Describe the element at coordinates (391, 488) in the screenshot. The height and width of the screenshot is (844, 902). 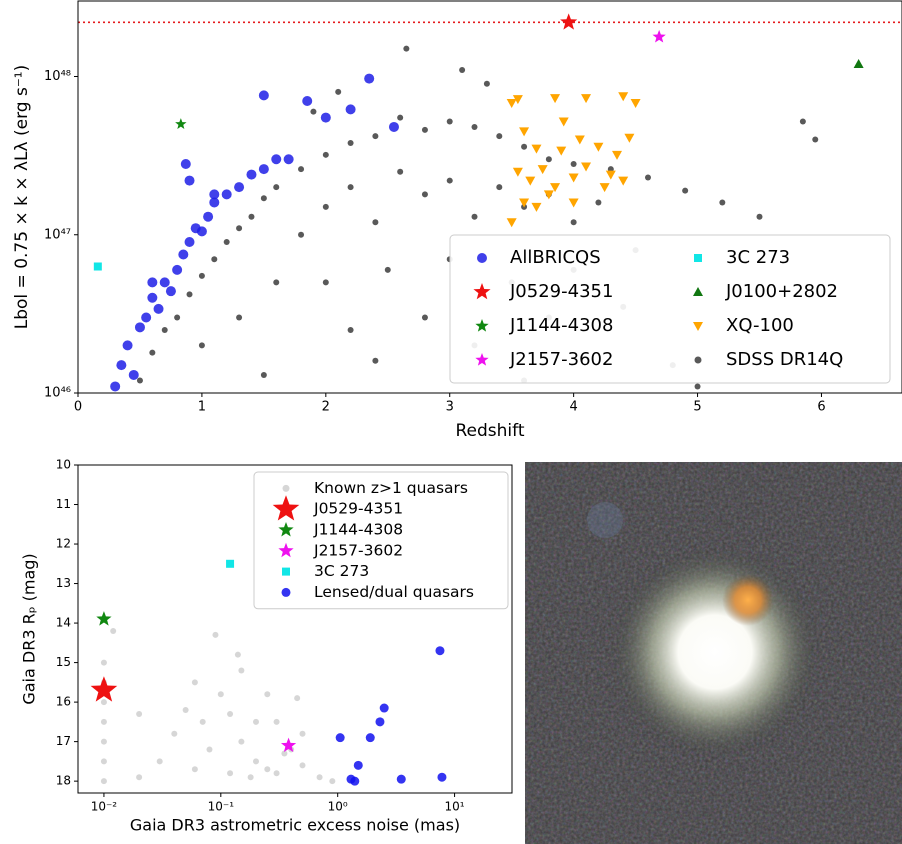
I see `legend-label: Known z>1 quasars` at that location.